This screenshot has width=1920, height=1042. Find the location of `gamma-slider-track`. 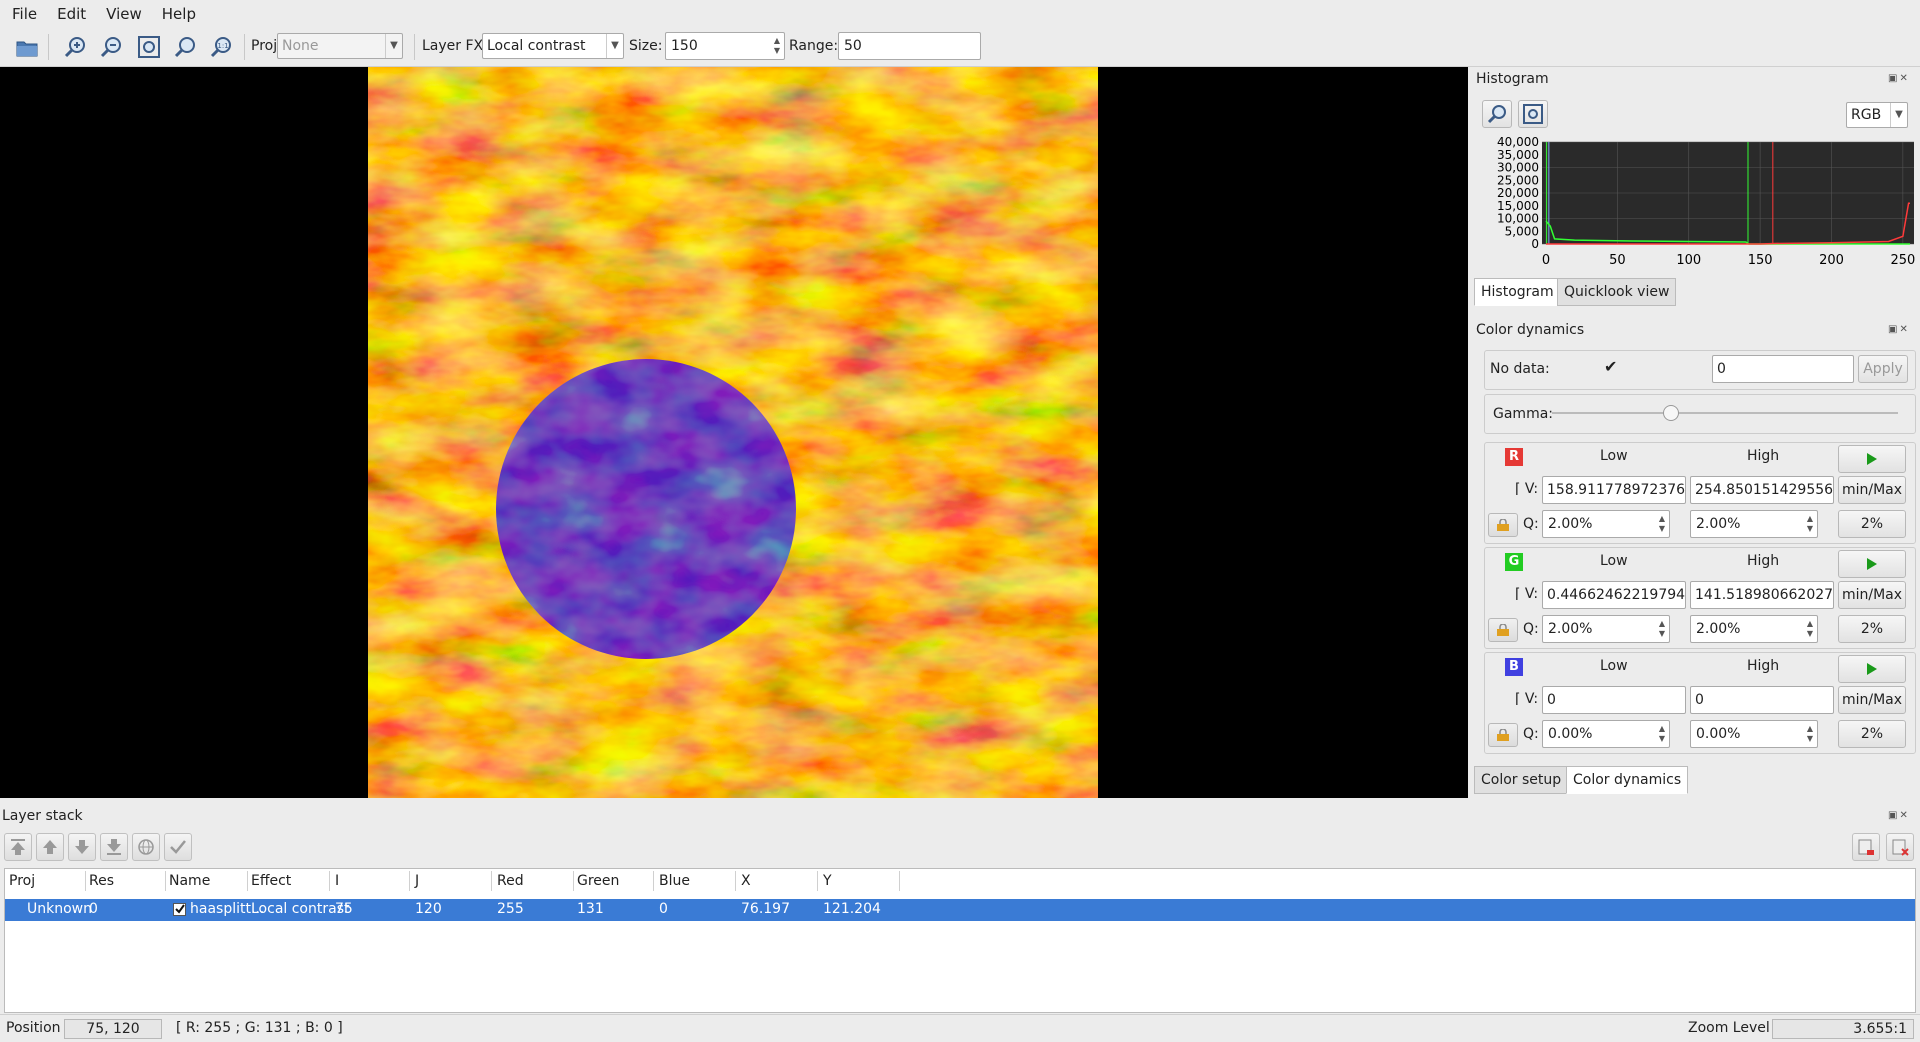

gamma-slider-track is located at coordinates (1725, 413).